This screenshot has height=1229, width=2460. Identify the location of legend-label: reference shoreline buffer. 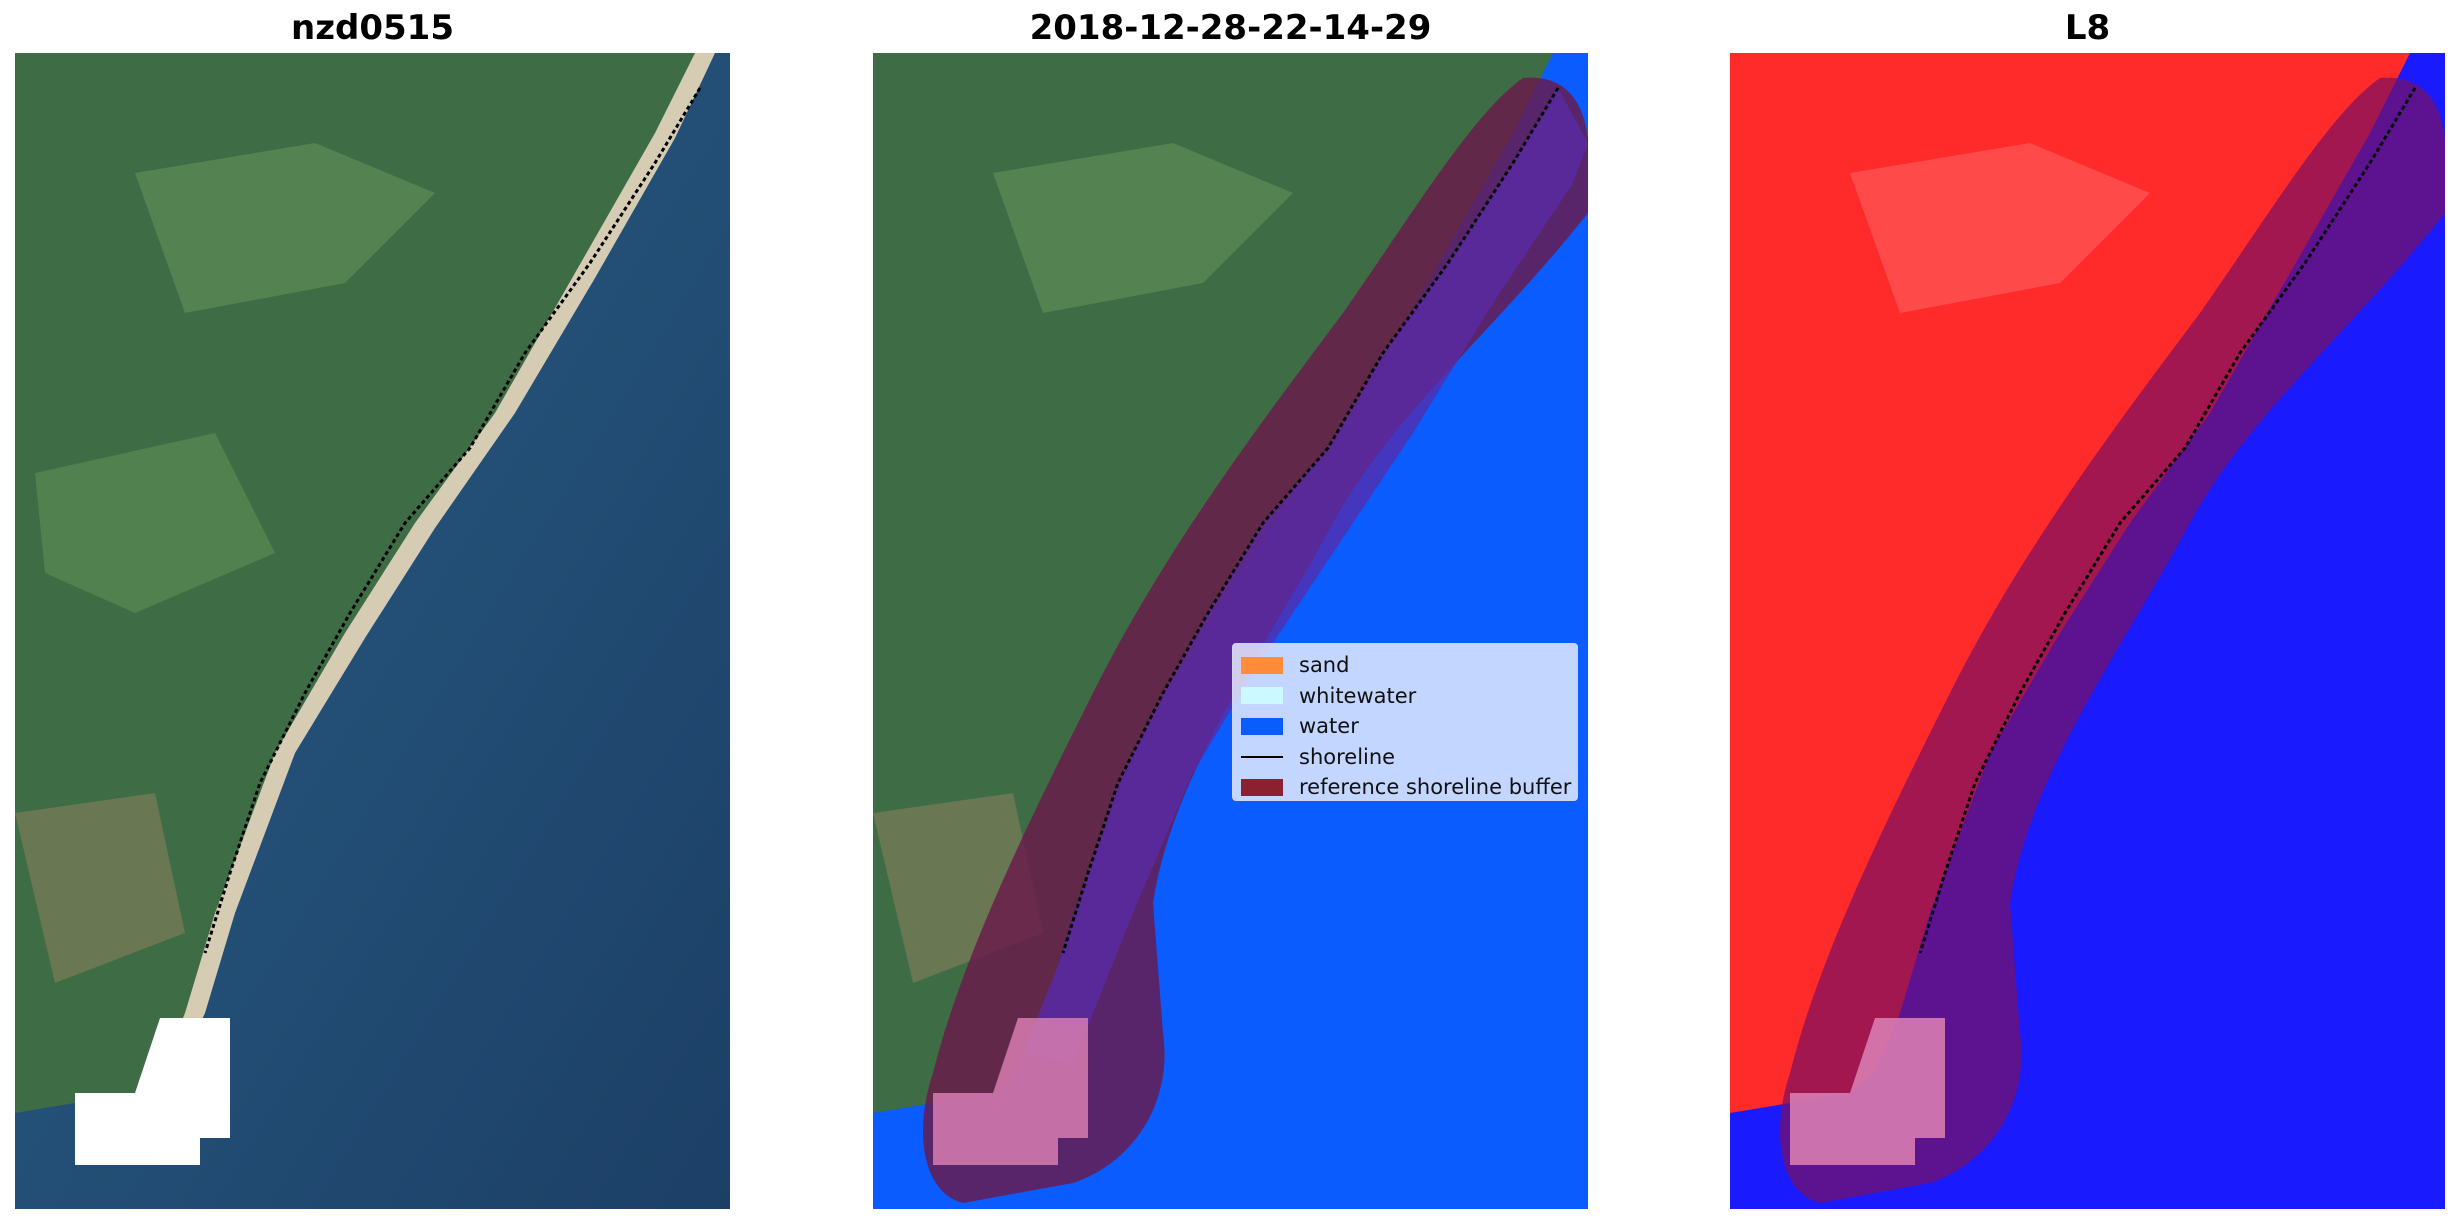
(1435, 787).